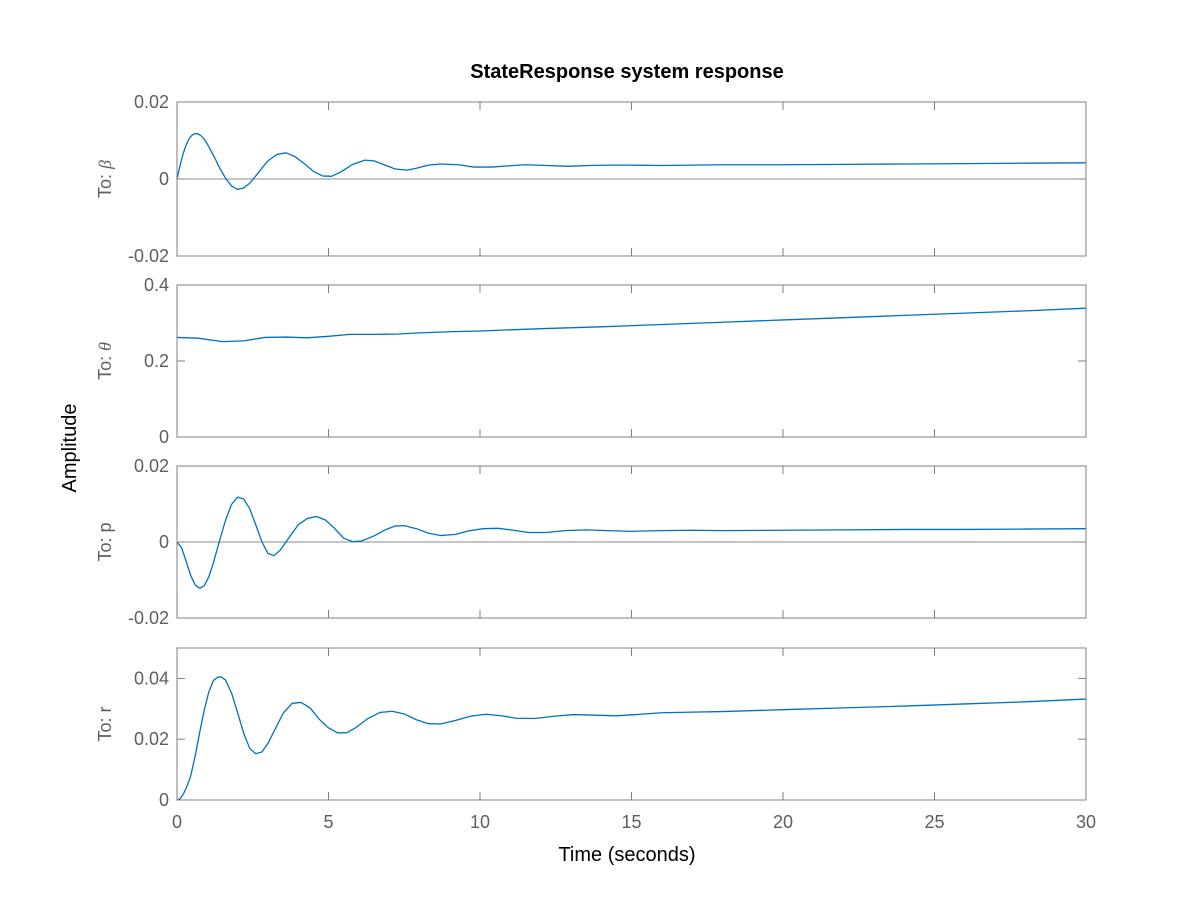 This screenshot has width=1200, height=905. Describe the element at coordinates (631, 822) in the screenshot. I see `x-tick-label: 15` at that location.